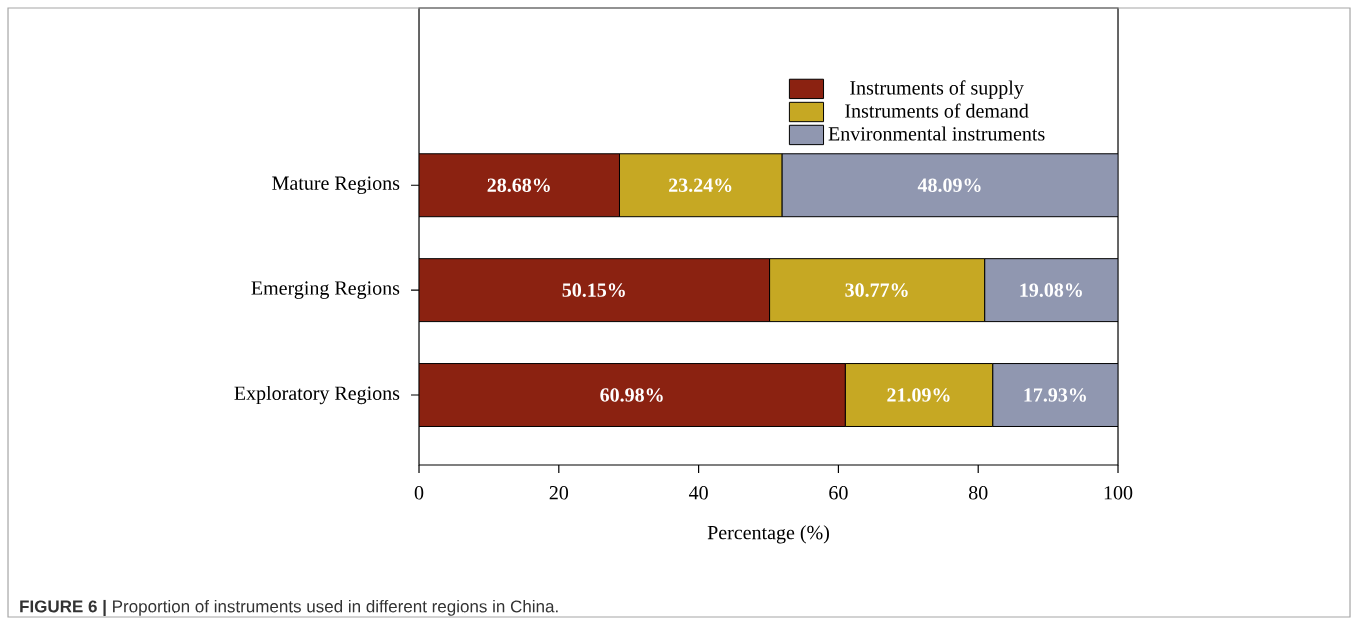  I want to click on data-label: 17.93%, so click(1055, 395).